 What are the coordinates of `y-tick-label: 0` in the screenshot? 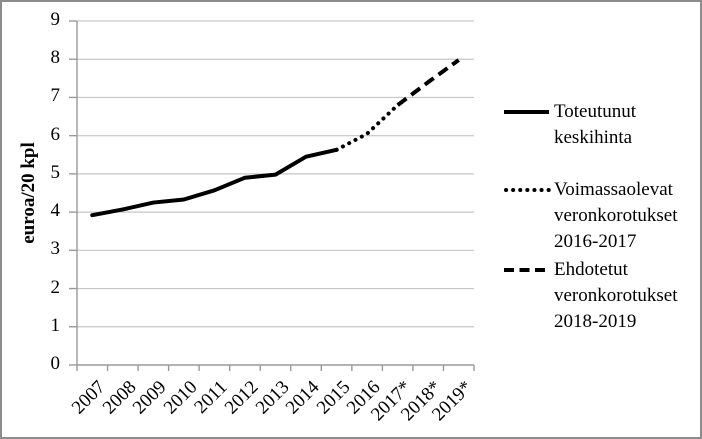 It's located at (55, 363).